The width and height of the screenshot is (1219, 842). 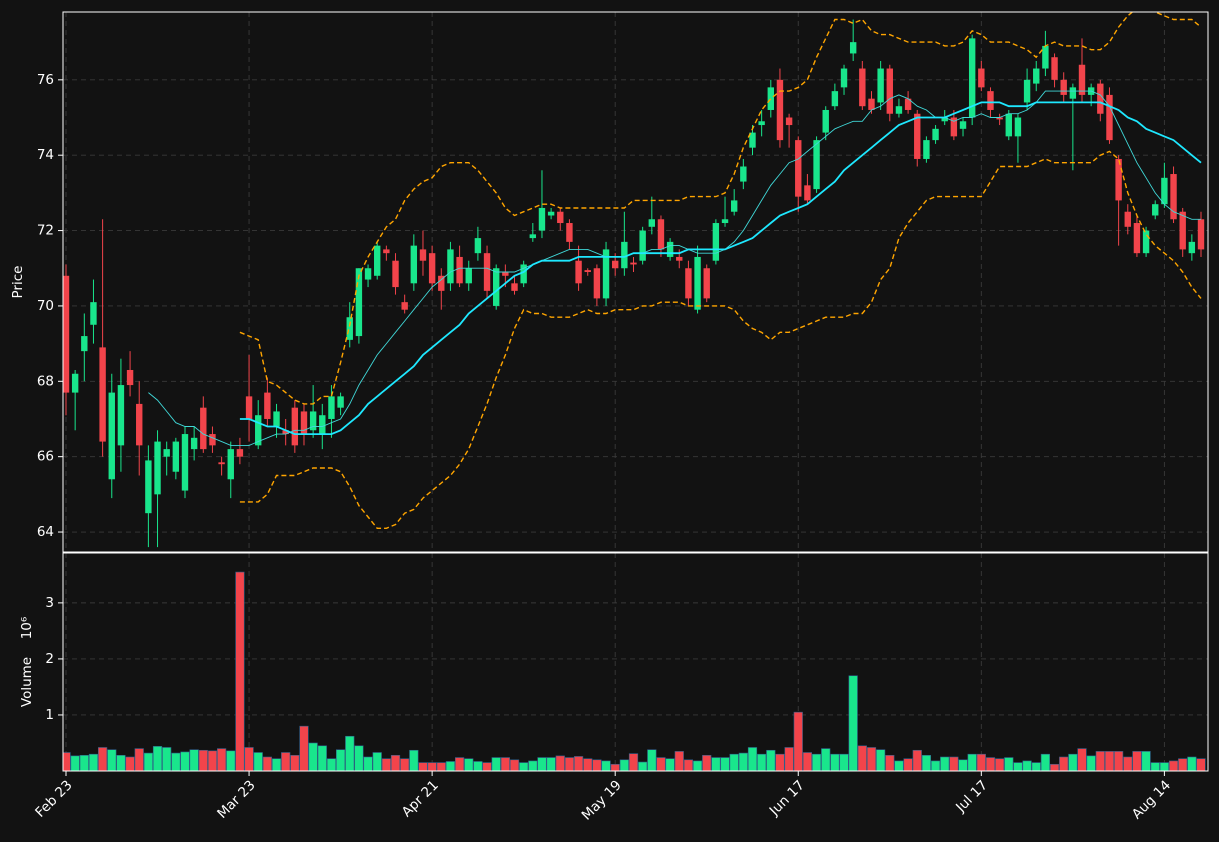 What do you see at coordinates (49, 603) in the screenshot?
I see `y-tick-label: 3` at bounding box center [49, 603].